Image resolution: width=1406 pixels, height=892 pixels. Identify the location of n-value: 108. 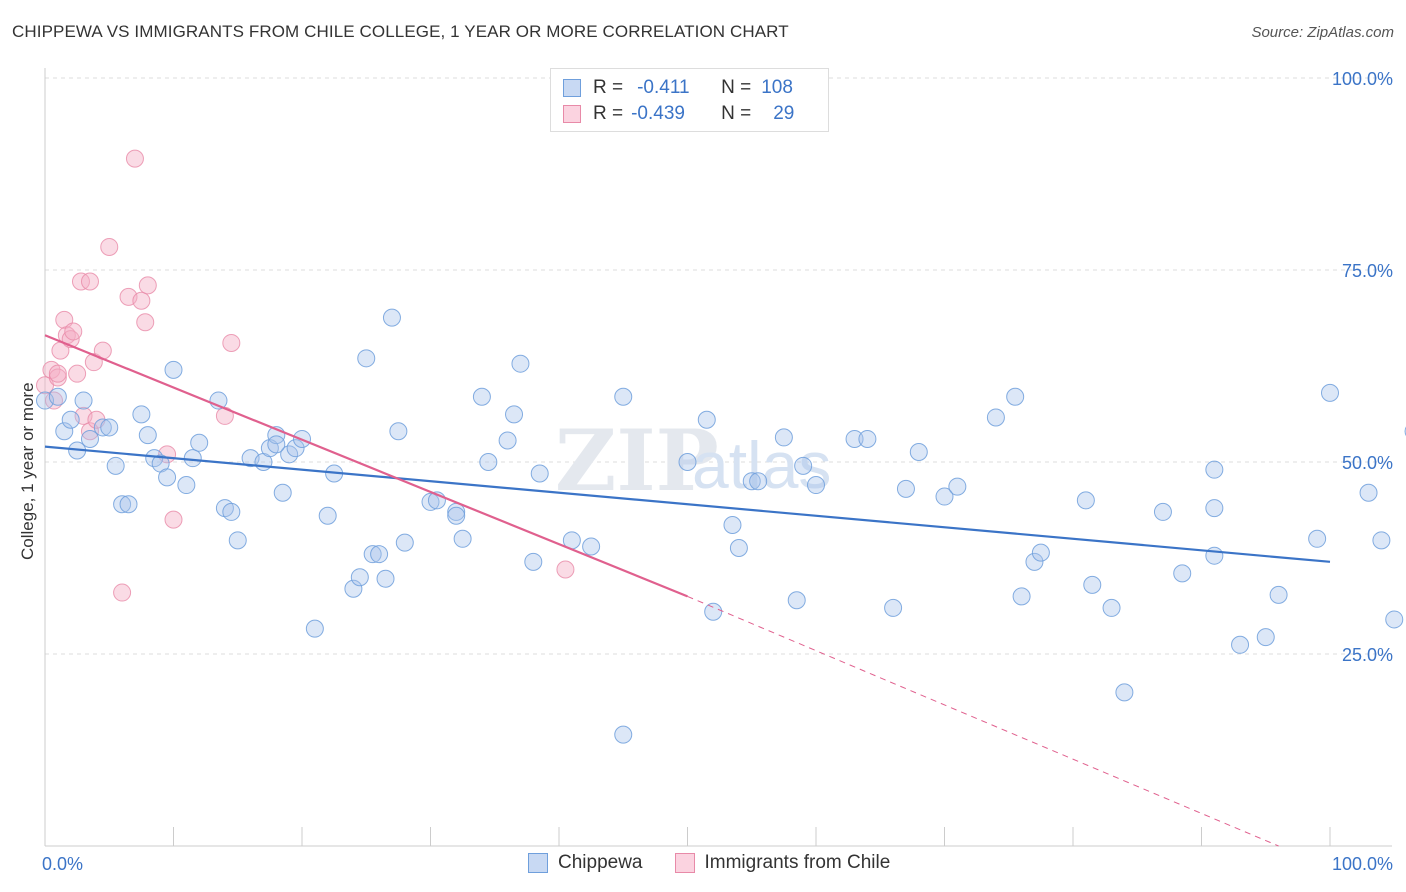
(777, 87).